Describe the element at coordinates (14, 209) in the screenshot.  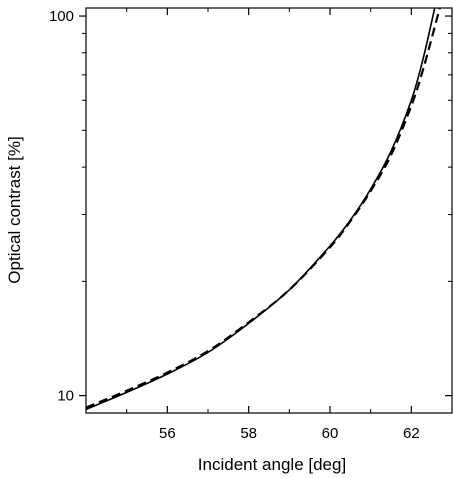
I see `y-axis-label: Optical contrast [%]` at that location.